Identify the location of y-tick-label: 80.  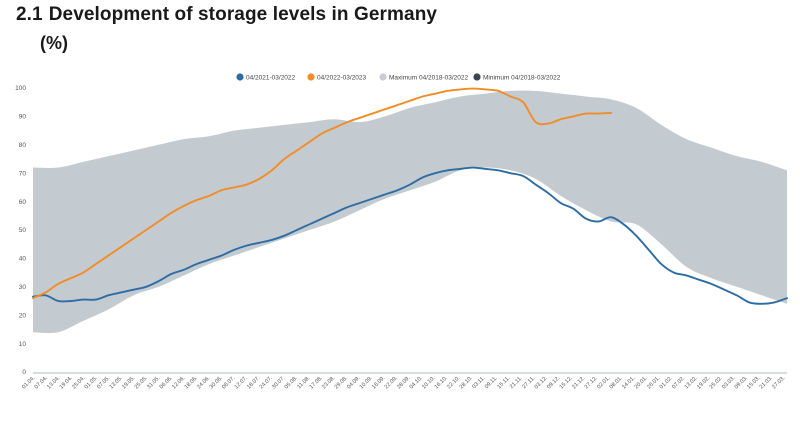
(23, 145).